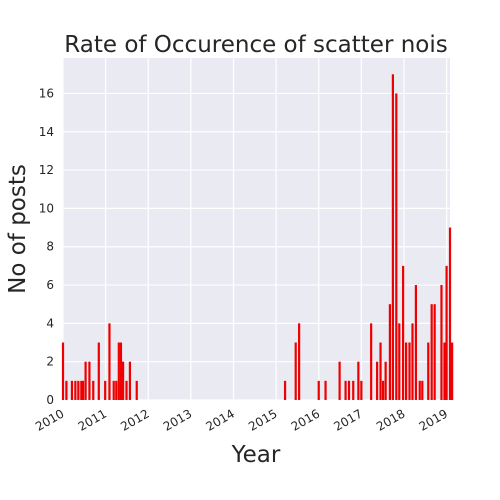  I want to click on y-ticks: 0 2 4 6 8 10 12 14 16, so click(46, 246).